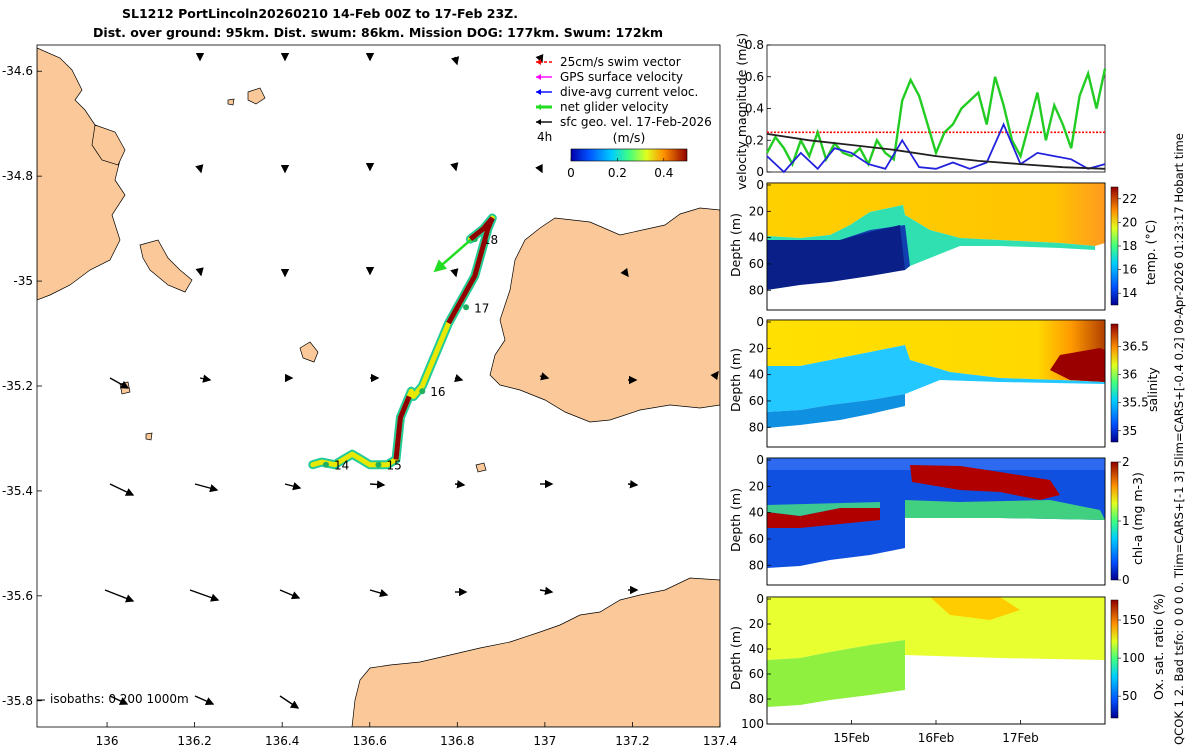 This screenshot has width=1200, height=750. I want to click on time-tick-label: 16Feb, so click(936, 738).